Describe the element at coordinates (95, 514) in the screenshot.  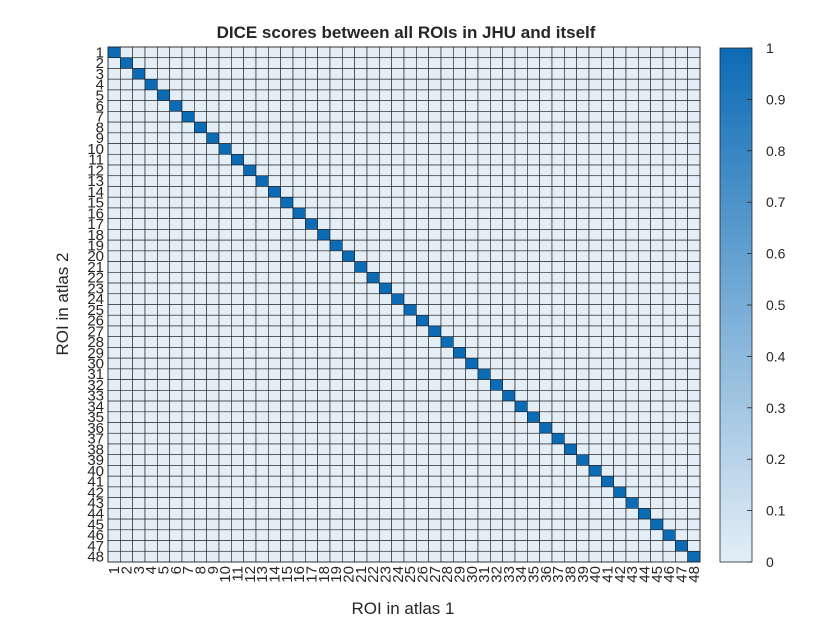
I see `y-tick-label: 44` at that location.